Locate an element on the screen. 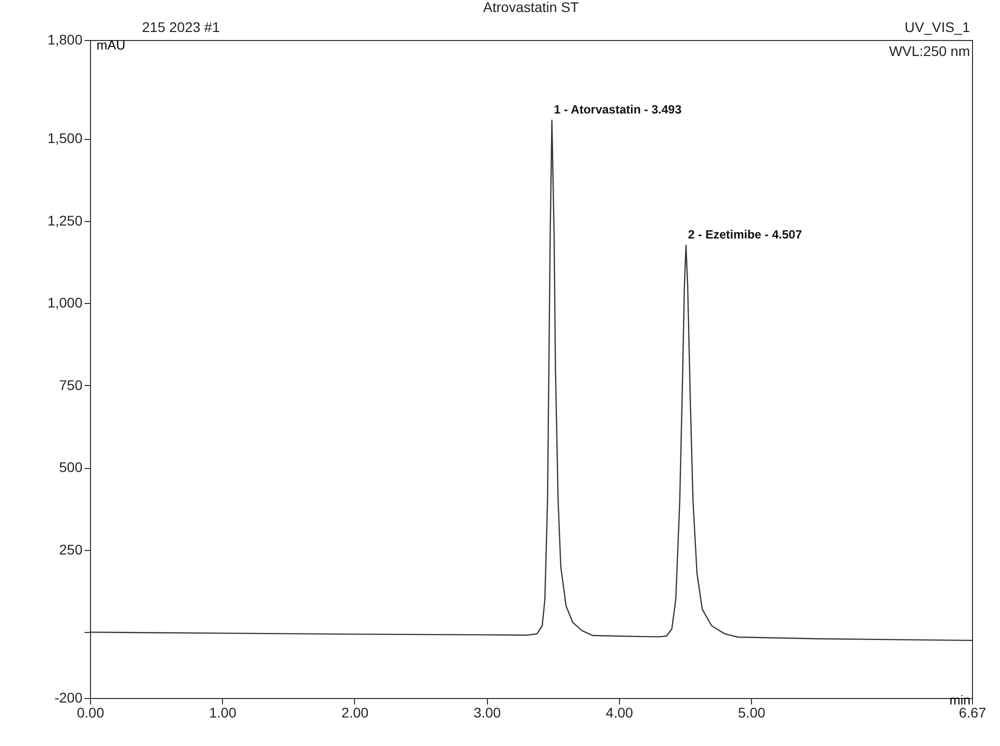  x-tick-label: 6.67 is located at coordinates (972, 712).